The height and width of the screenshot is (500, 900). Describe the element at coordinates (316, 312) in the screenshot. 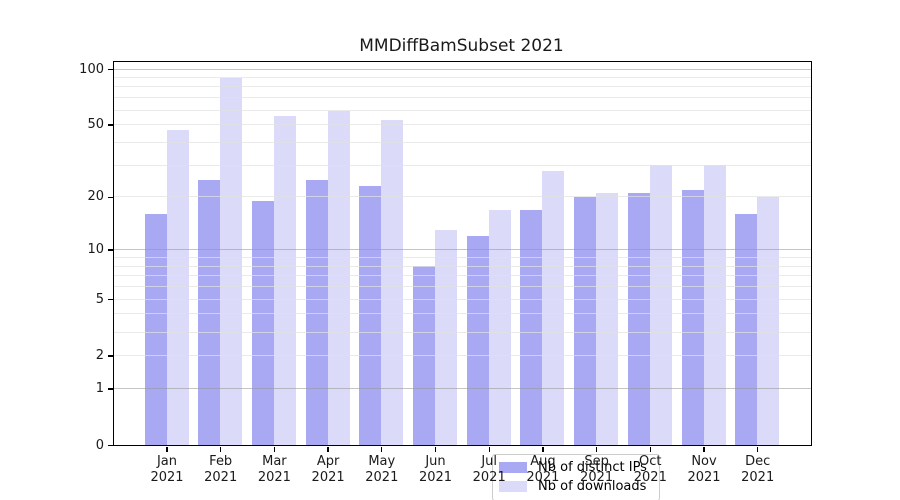

I see `bar-distinct-ips-apr` at that location.